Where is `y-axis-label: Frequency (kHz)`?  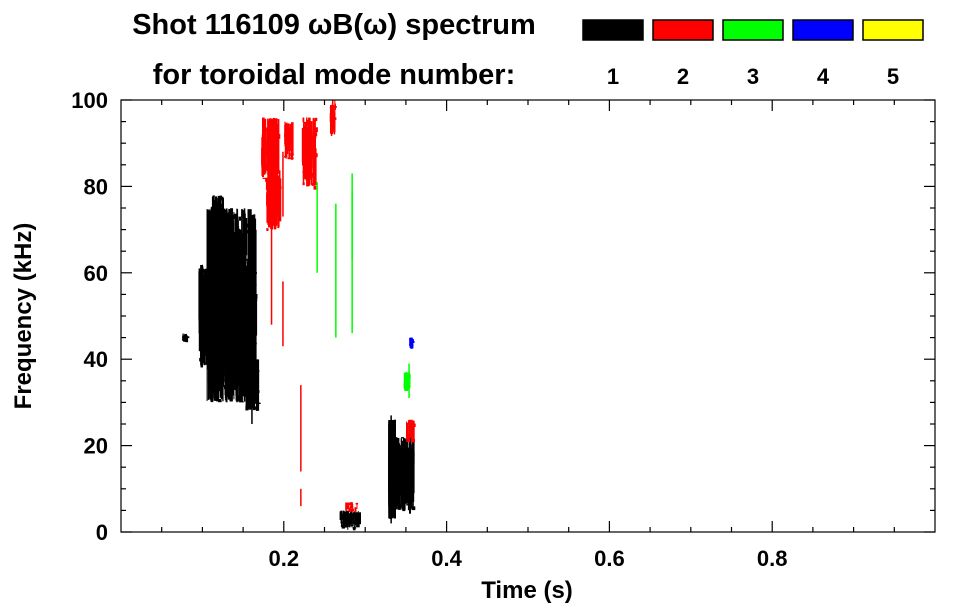
y-axis-label: Frequency (kHz) is located at coordinates (23, 316).